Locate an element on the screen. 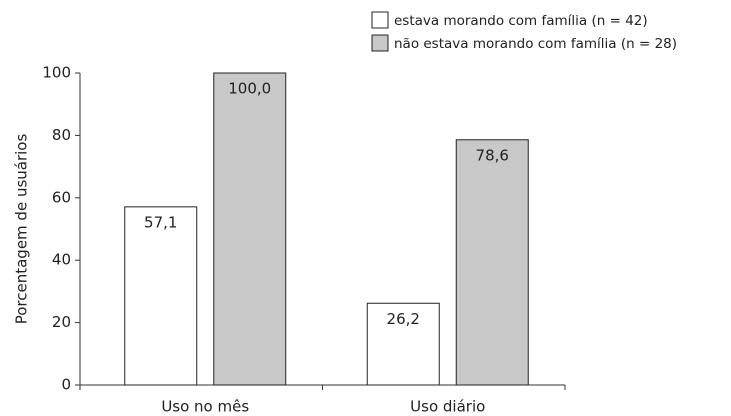 This screenshot has height=416, width=731. y-tick-label: 60 is located at coordinates (61, 197).